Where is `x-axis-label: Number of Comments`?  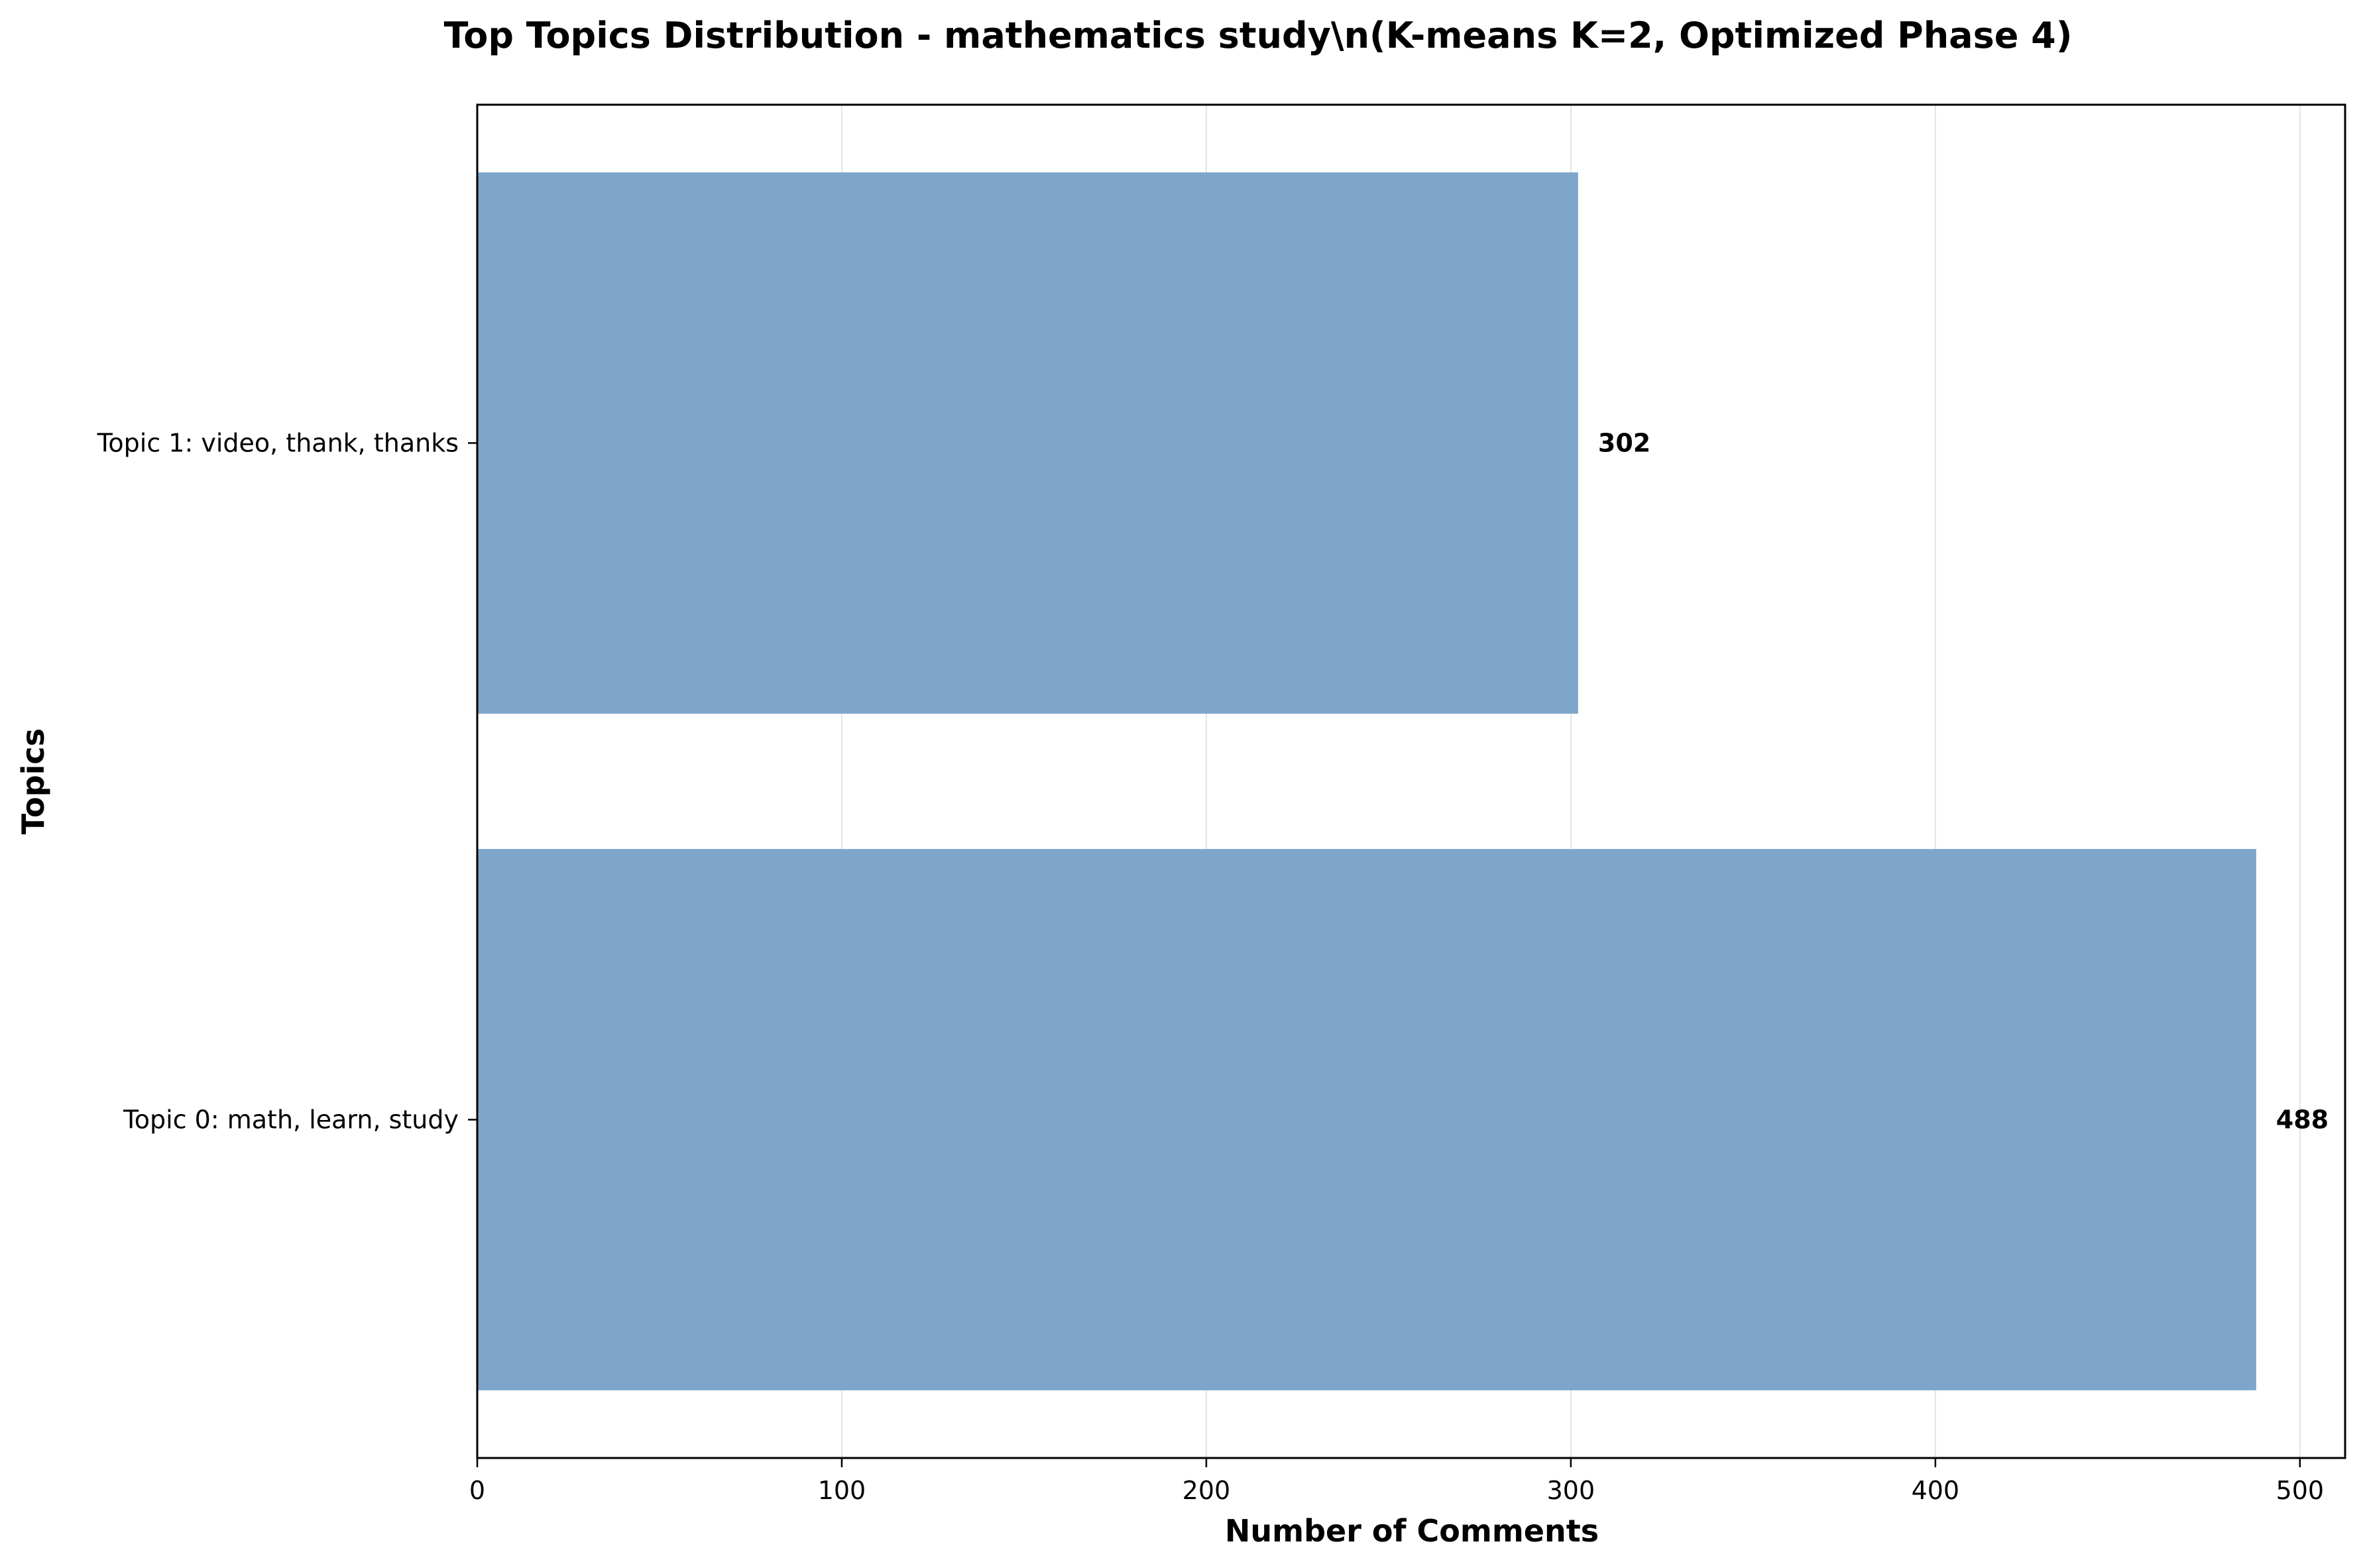 x-axis-label: Number of Comments is located at coordinates (1412, 1531).